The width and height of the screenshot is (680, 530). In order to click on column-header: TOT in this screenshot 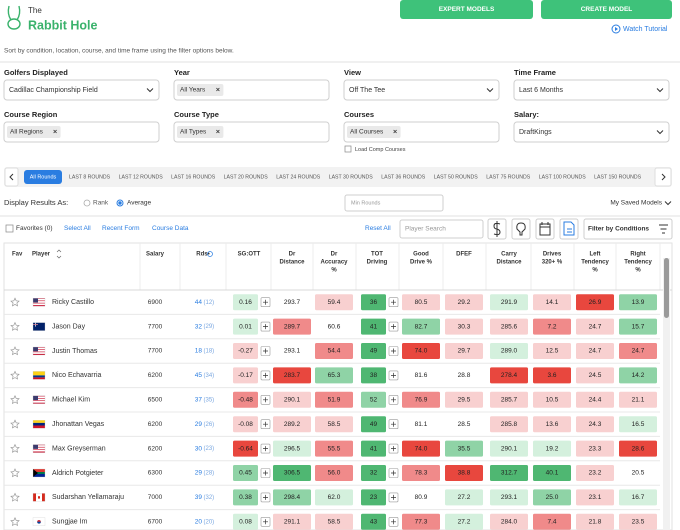, I will do `click(377, 255)`.